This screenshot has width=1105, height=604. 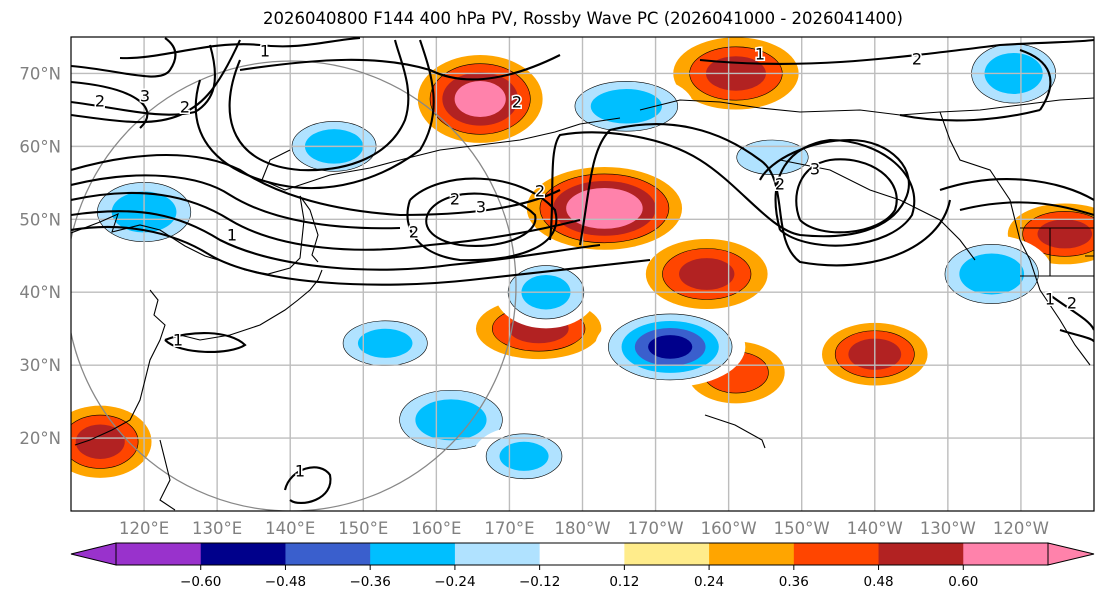 I want to click on colorbar-outline, so click(x=582, y=554).